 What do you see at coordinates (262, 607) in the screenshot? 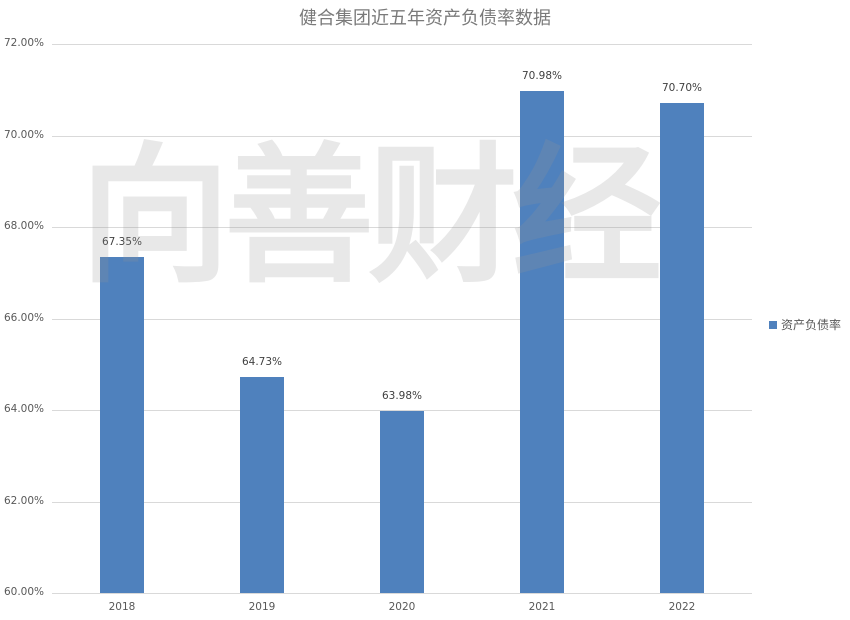
I see `x-tick-label: 2019` at bounding box center [262, 607].